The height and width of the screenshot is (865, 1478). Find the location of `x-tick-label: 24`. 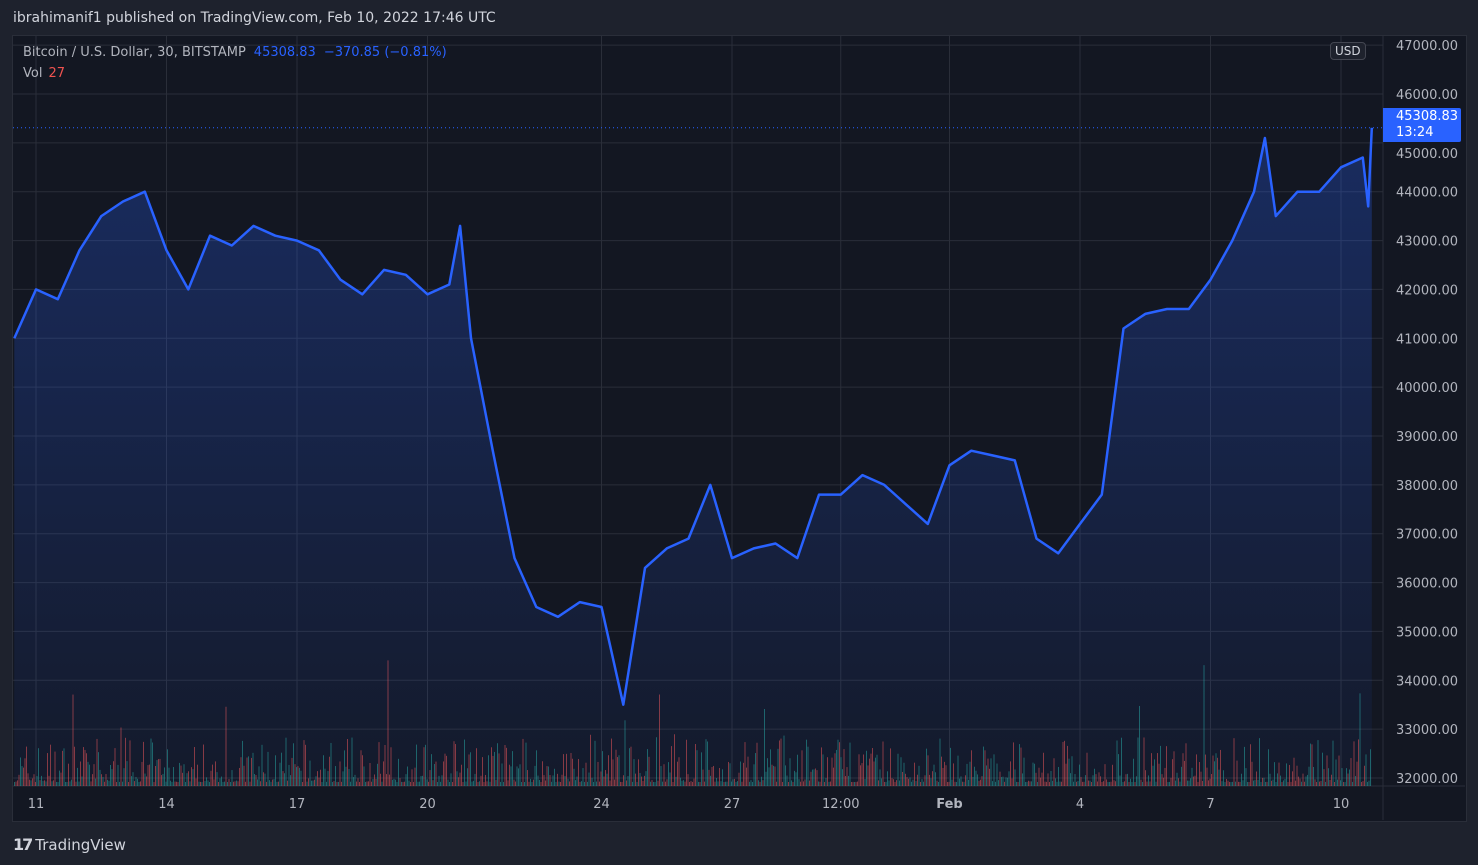

x-tick-label: 24 is located at coordinates (601, 804).